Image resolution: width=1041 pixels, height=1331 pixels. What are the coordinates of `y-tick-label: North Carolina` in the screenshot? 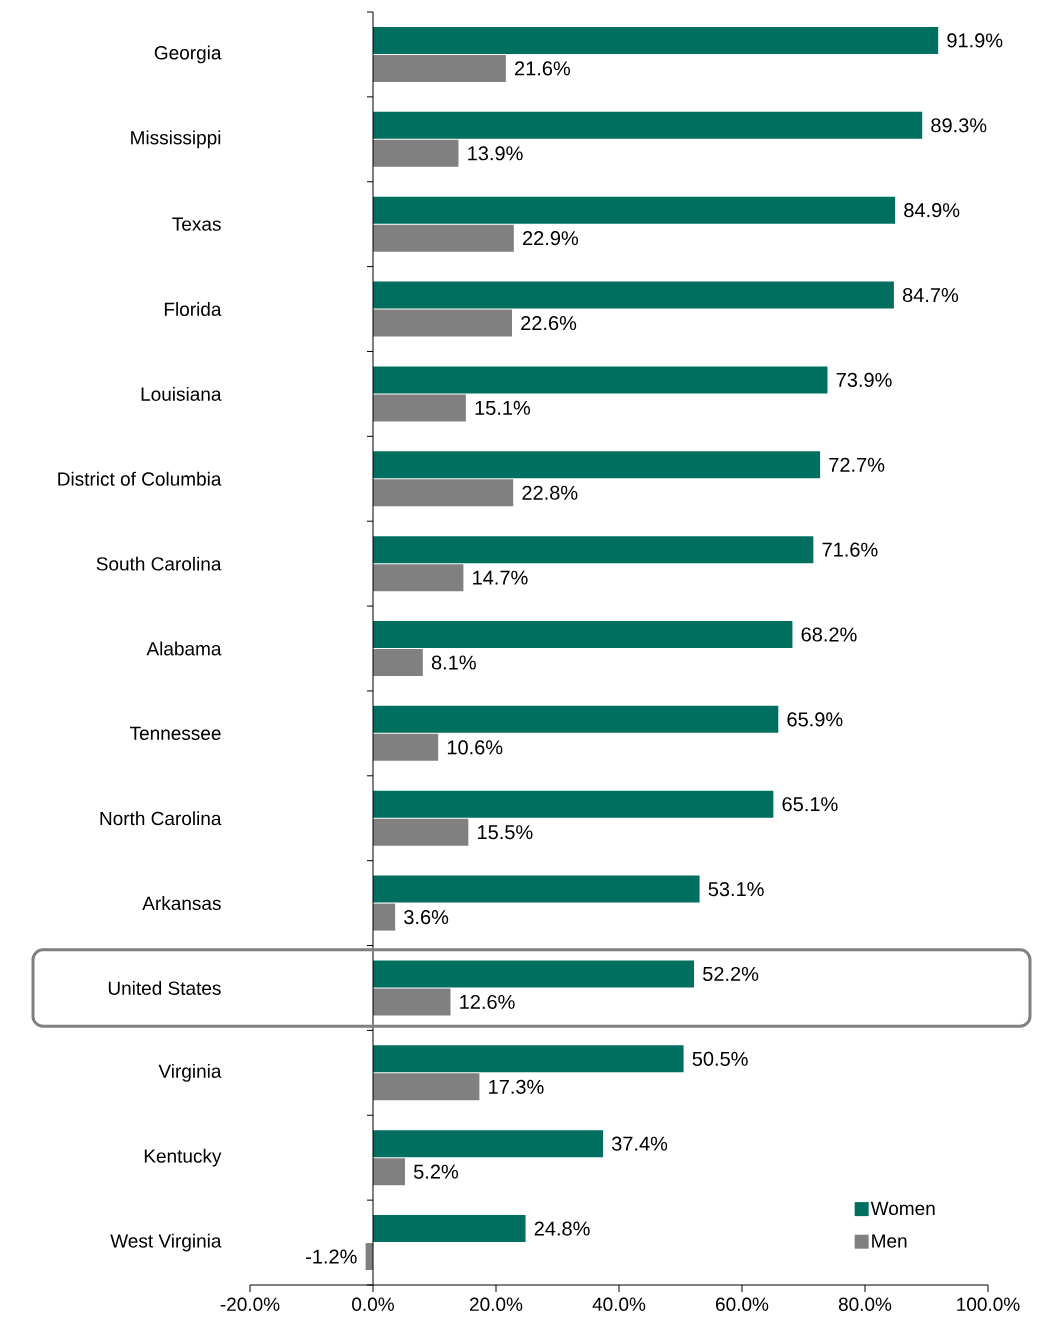 It's located at (161, 818).